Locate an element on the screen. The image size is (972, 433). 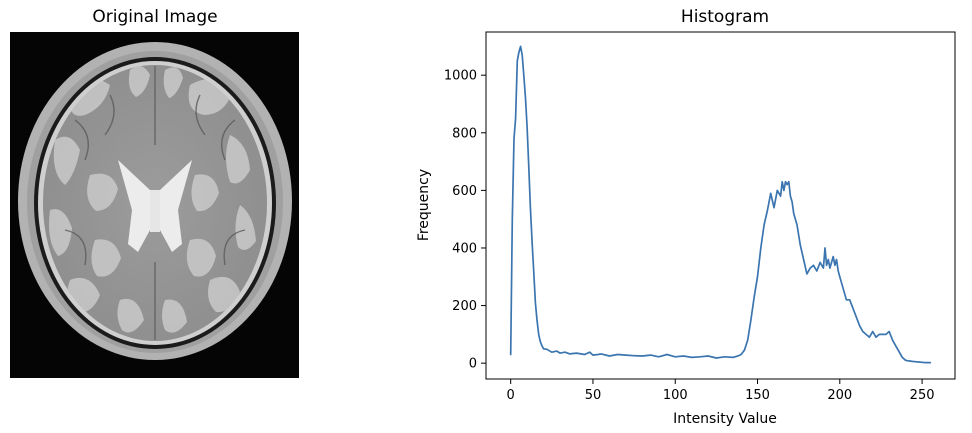
x-tick-label: 0 is located at coordinates (511, 395).